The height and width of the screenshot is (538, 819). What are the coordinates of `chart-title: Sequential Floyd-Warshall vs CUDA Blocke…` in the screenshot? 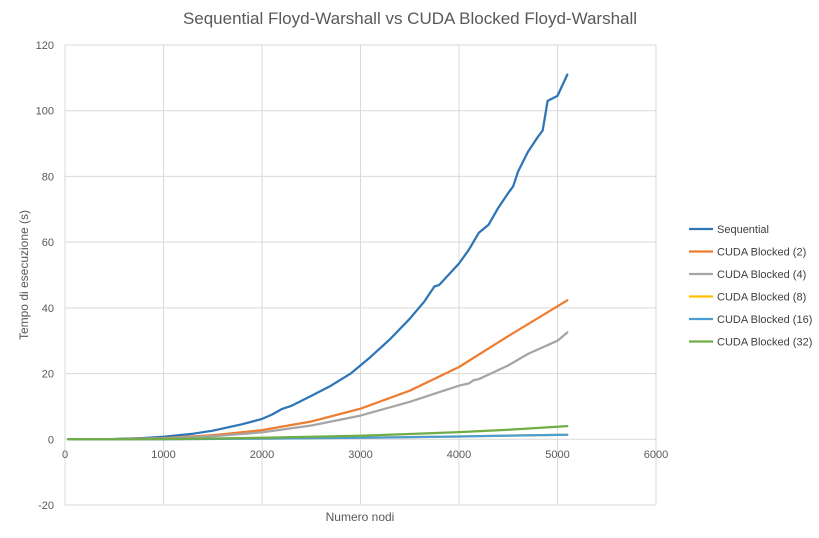 It's located at (410, 18).